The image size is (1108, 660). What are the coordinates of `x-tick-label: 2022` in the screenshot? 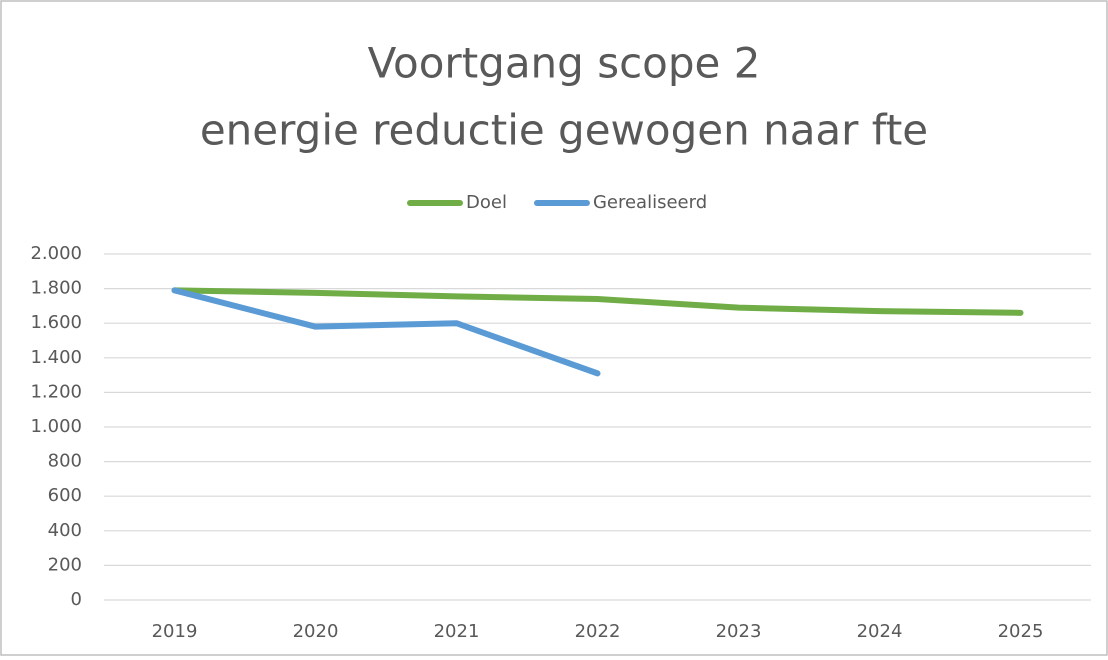 It's located at (598, 631).